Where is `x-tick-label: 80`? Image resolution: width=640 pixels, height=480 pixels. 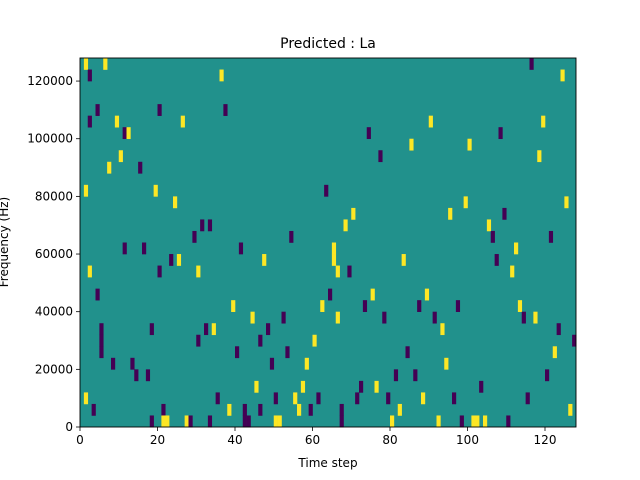
x-tick-label: 80 is located at coordinates (389, 440).